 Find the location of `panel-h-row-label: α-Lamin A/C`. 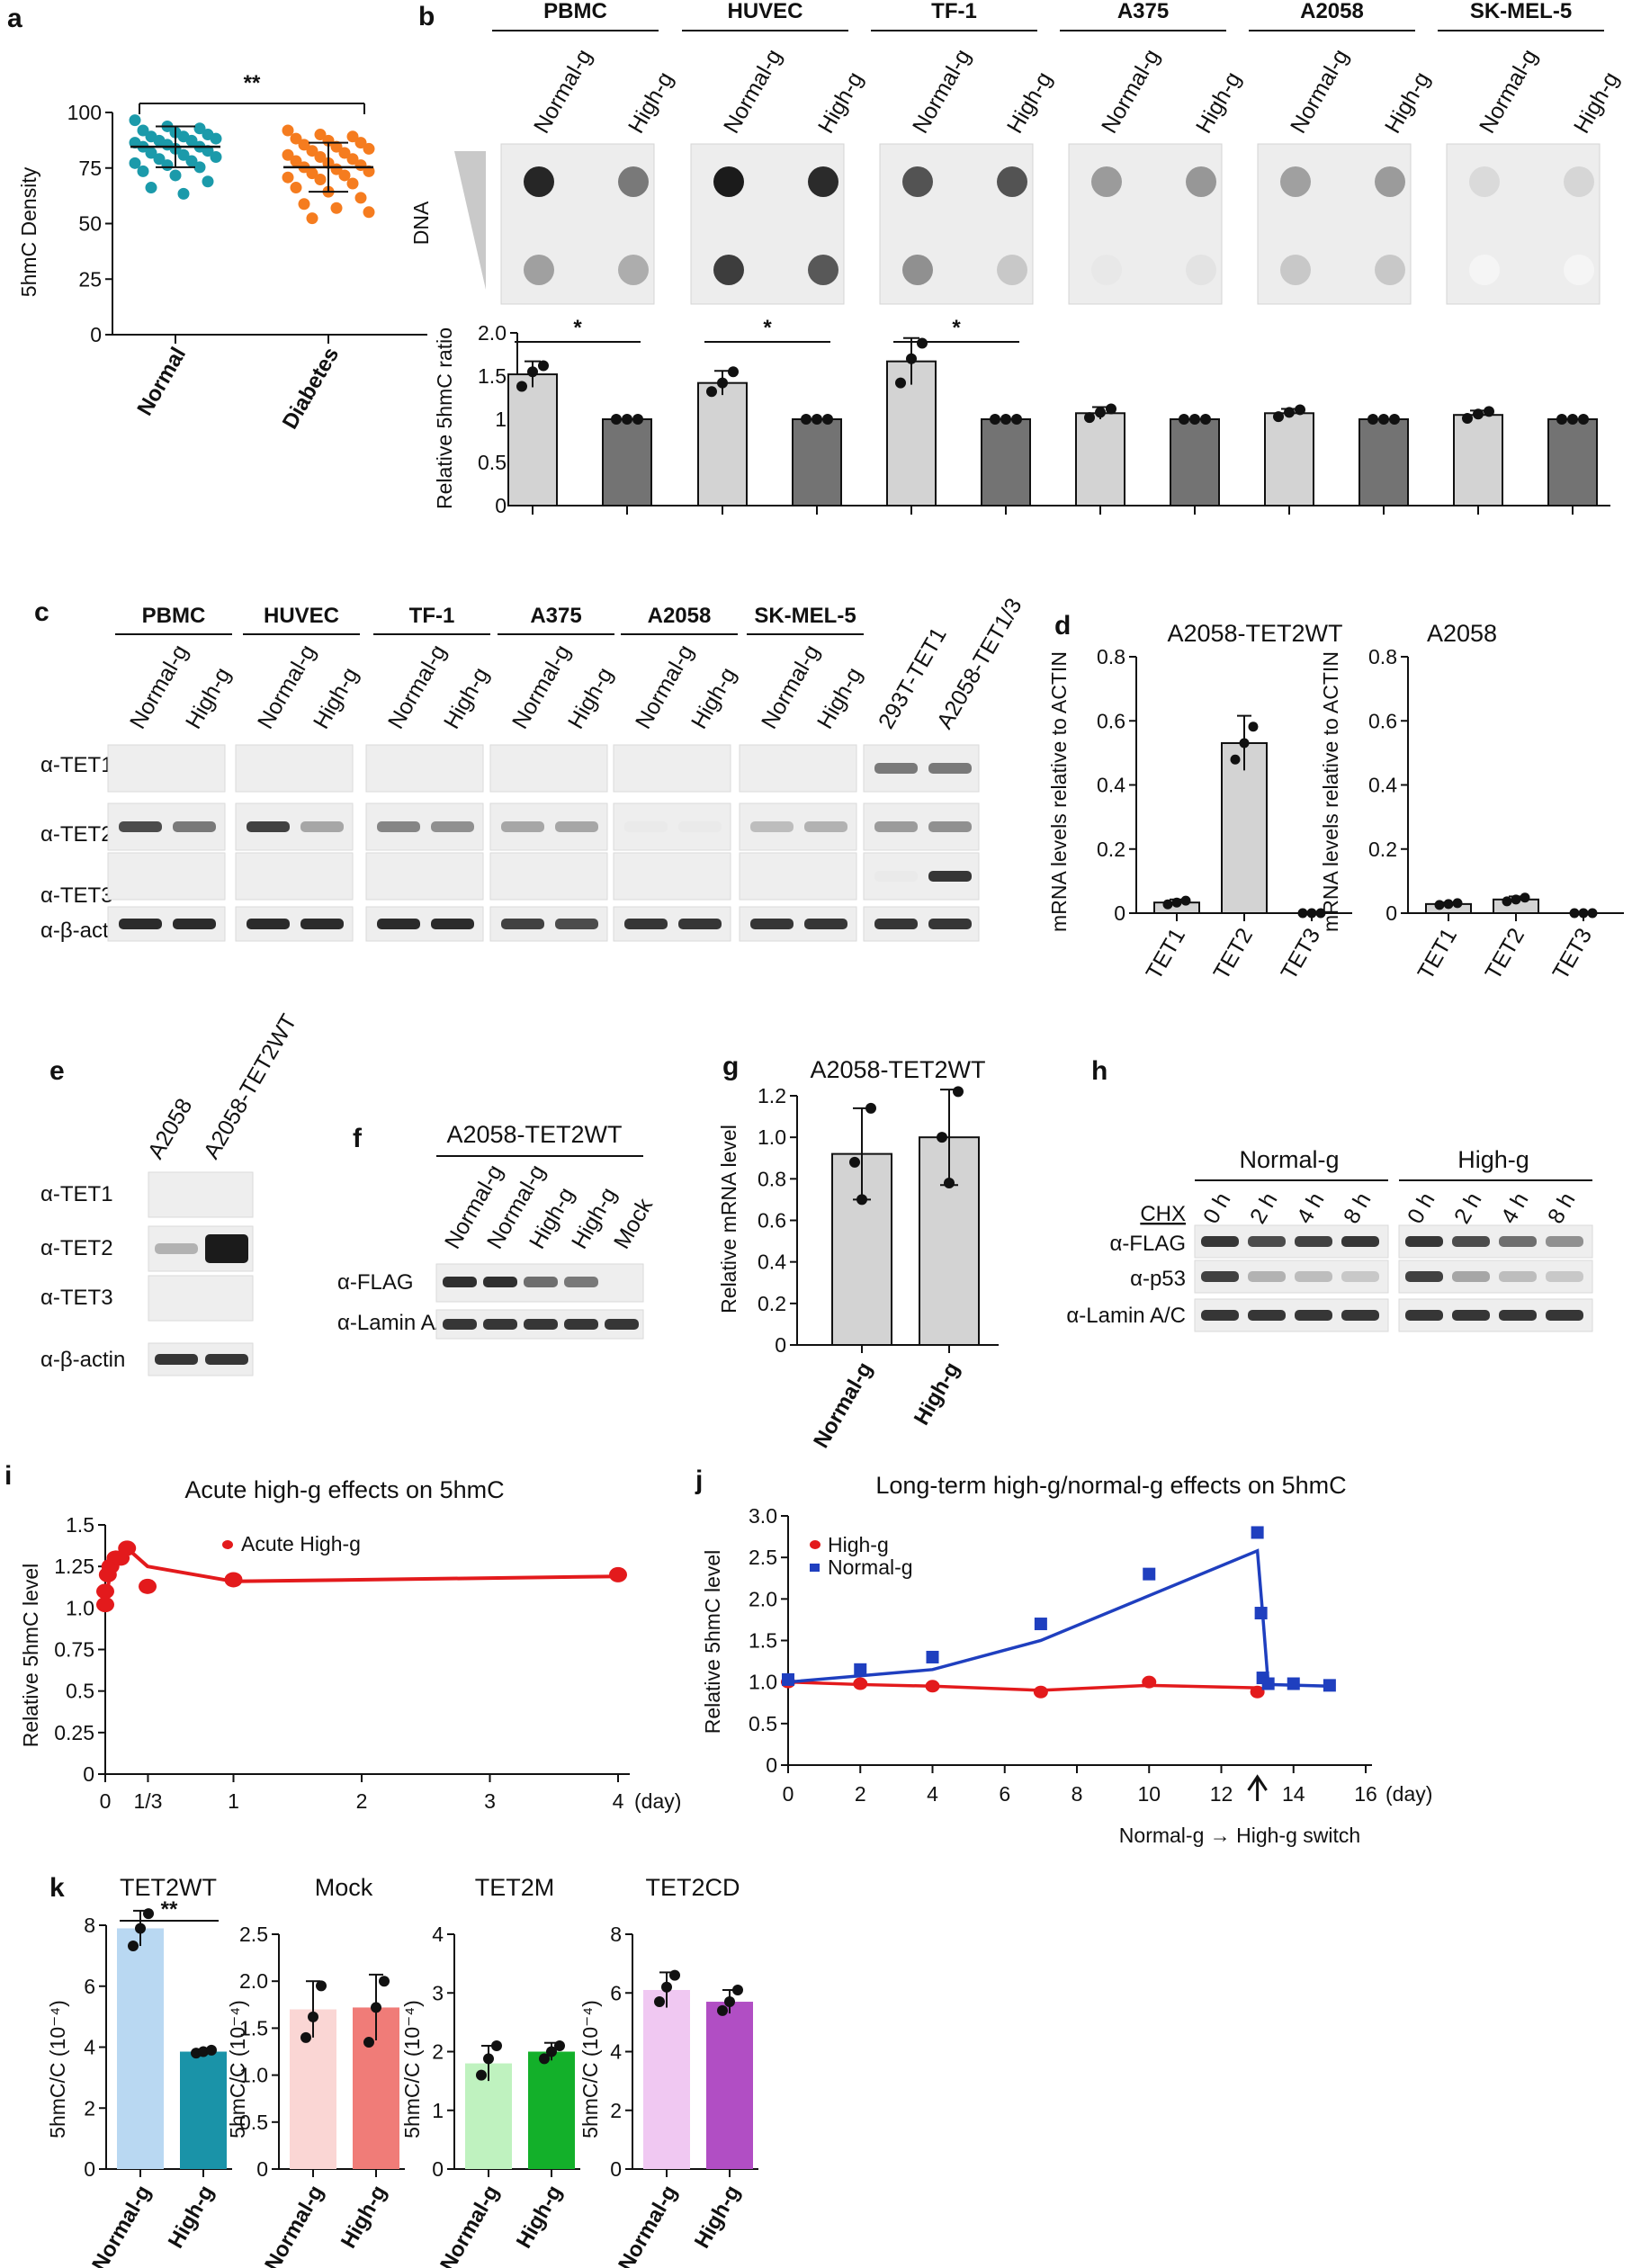

panel-h-row-label: α-Lamin A/C is located at coordinates (1126, 1316).